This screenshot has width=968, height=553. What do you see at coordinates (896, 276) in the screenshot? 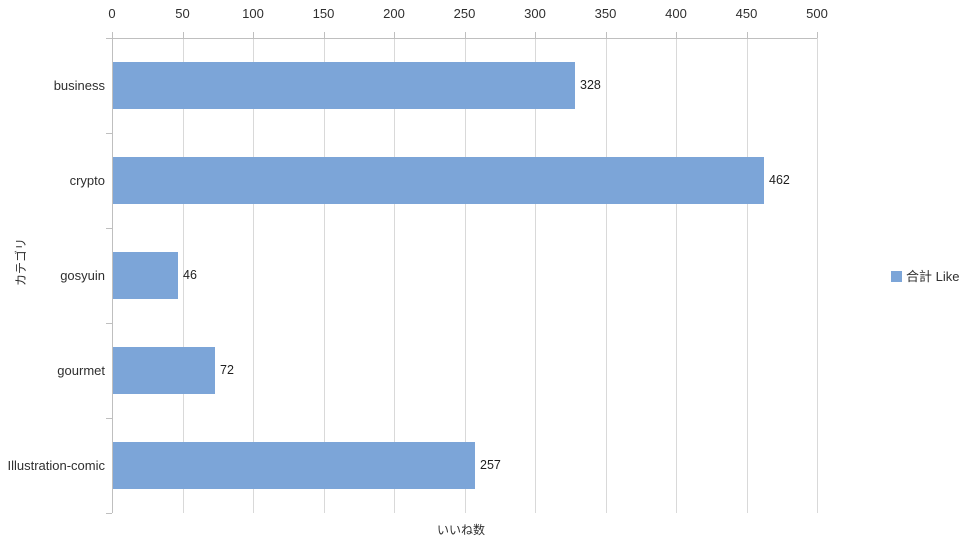
I see `legend-swatch-icon` at bounding box center [896, 276].